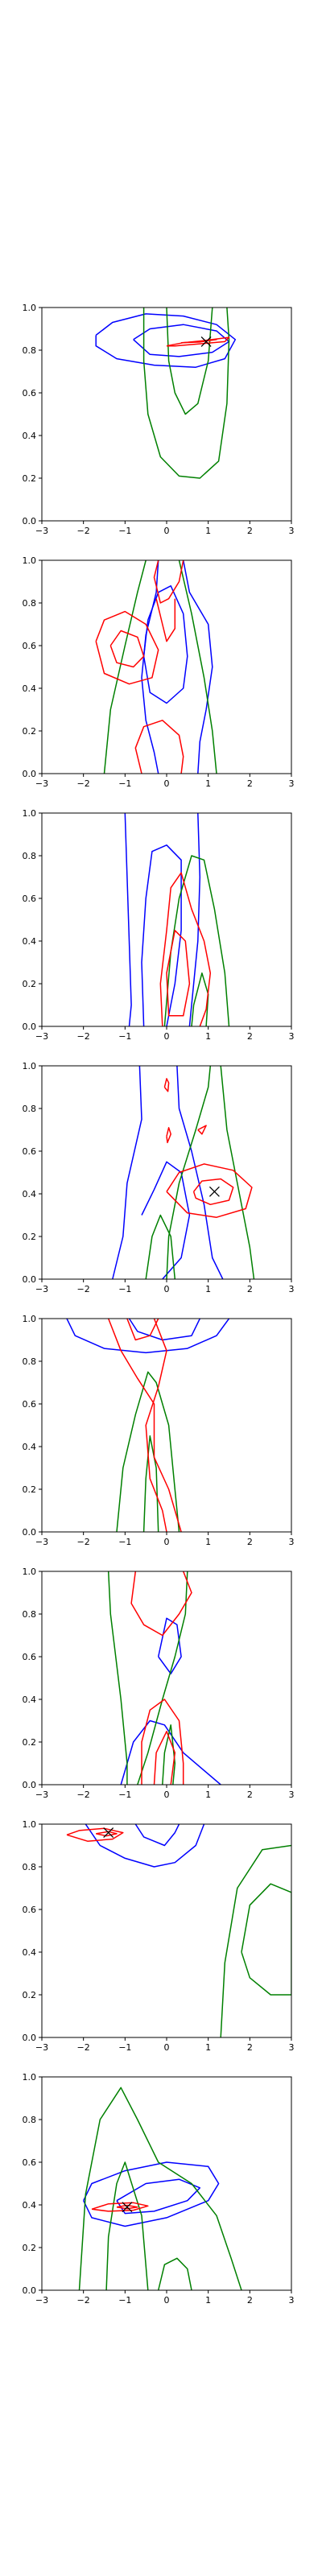 Image resolution: width=322 pixels, height=2576 pixels. What do you see at coordinates (159, 1936) in the screenshot?
I see `subplot-7: −3 −2 −1 0 1 2 3 0.0 0.2 0.4 0.6 0.8 1.0` at bounding box center [159, 1936].